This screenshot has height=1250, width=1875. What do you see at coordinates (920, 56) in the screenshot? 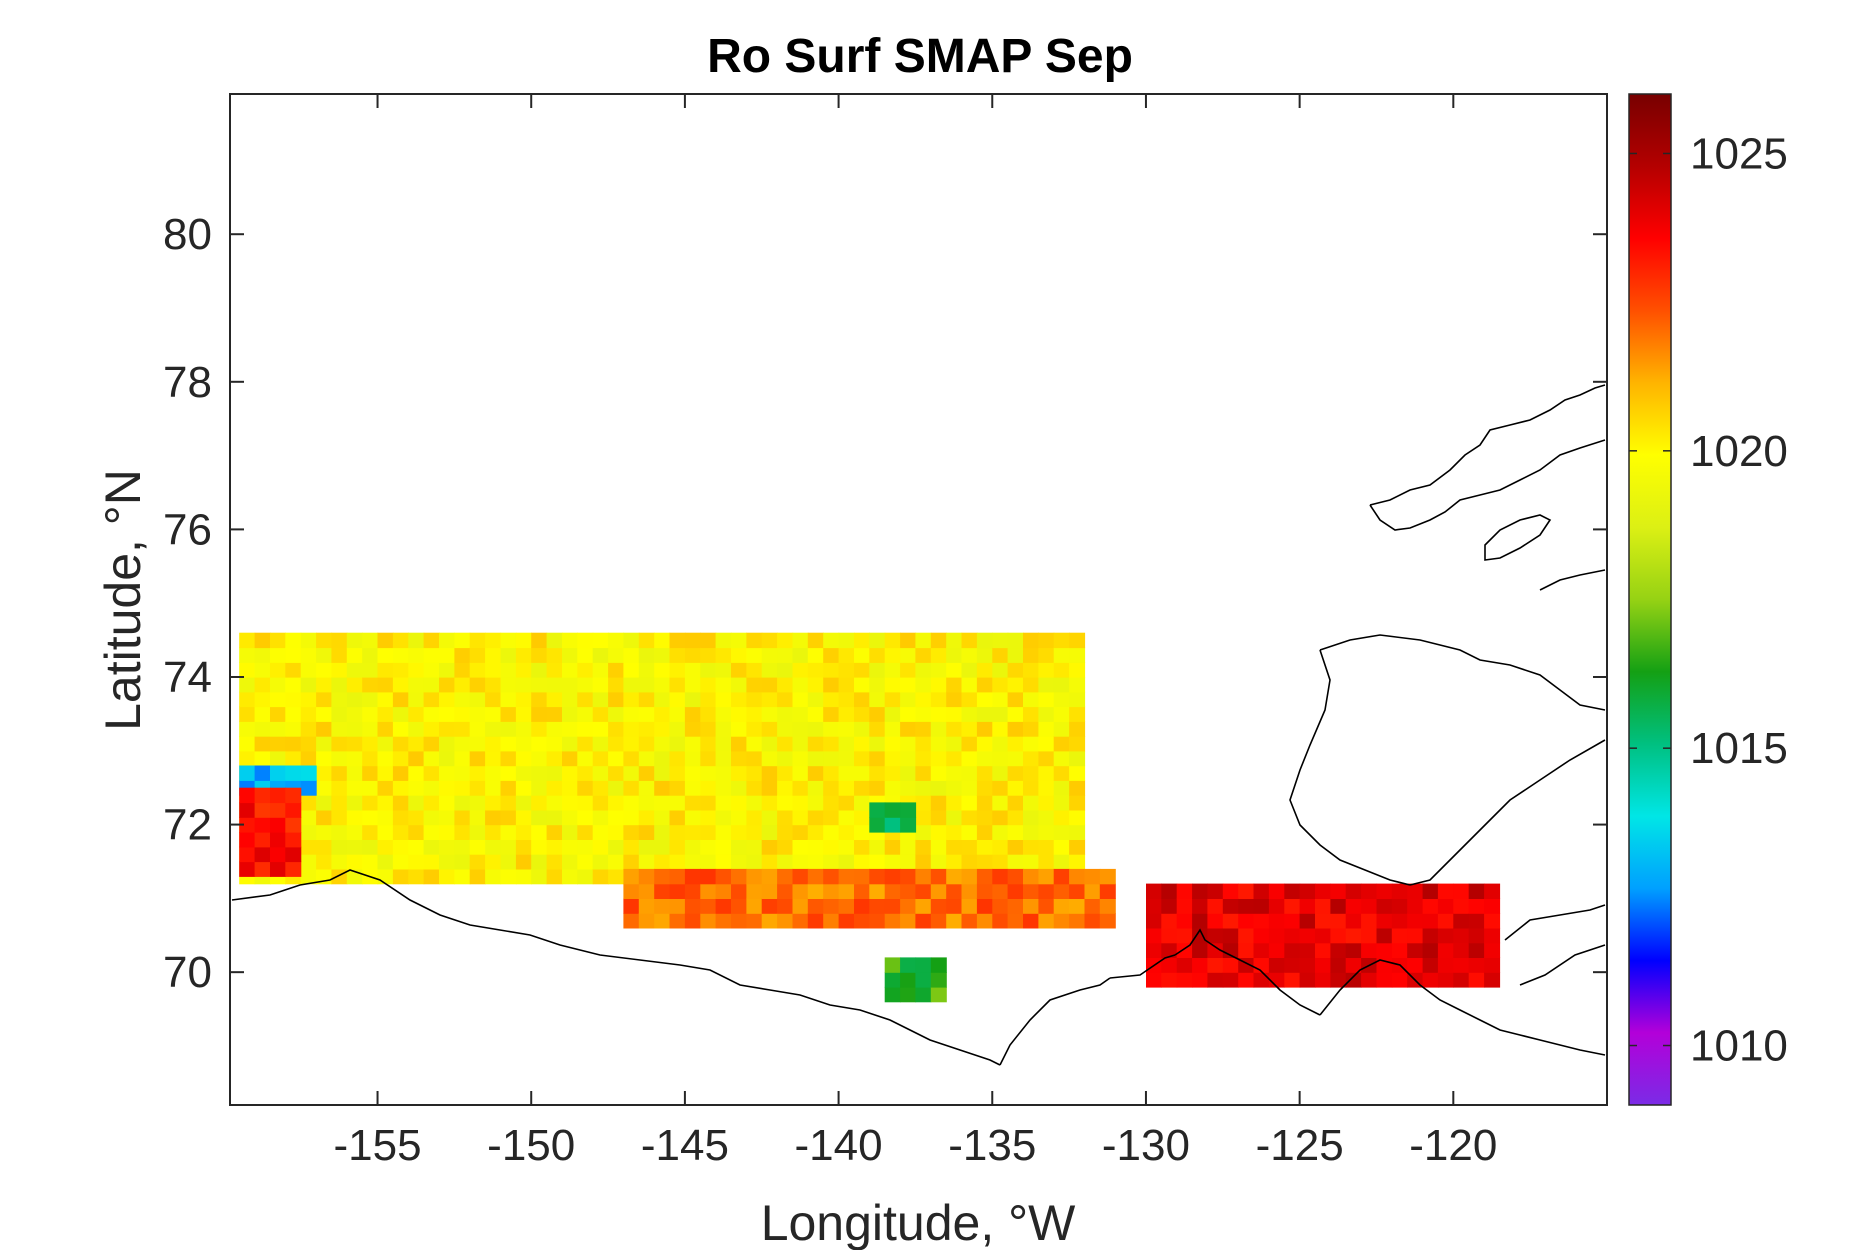
I see `chart-title: Ro Surf SMAP Sep` at bounding box center [920, 56].